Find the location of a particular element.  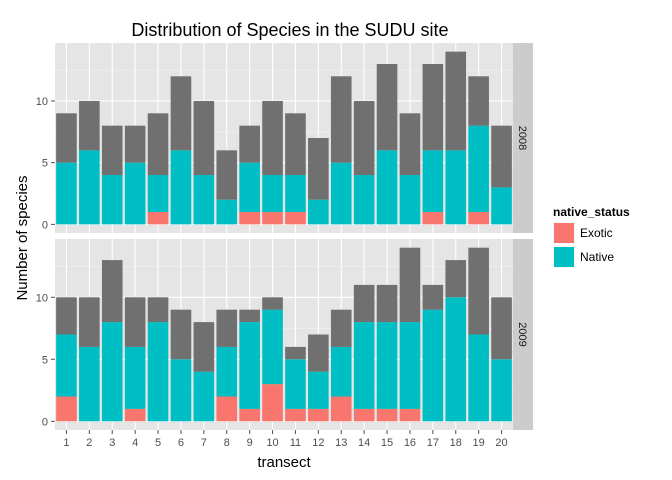

x-tick-label: 14 is located at coordinates (364, 443).